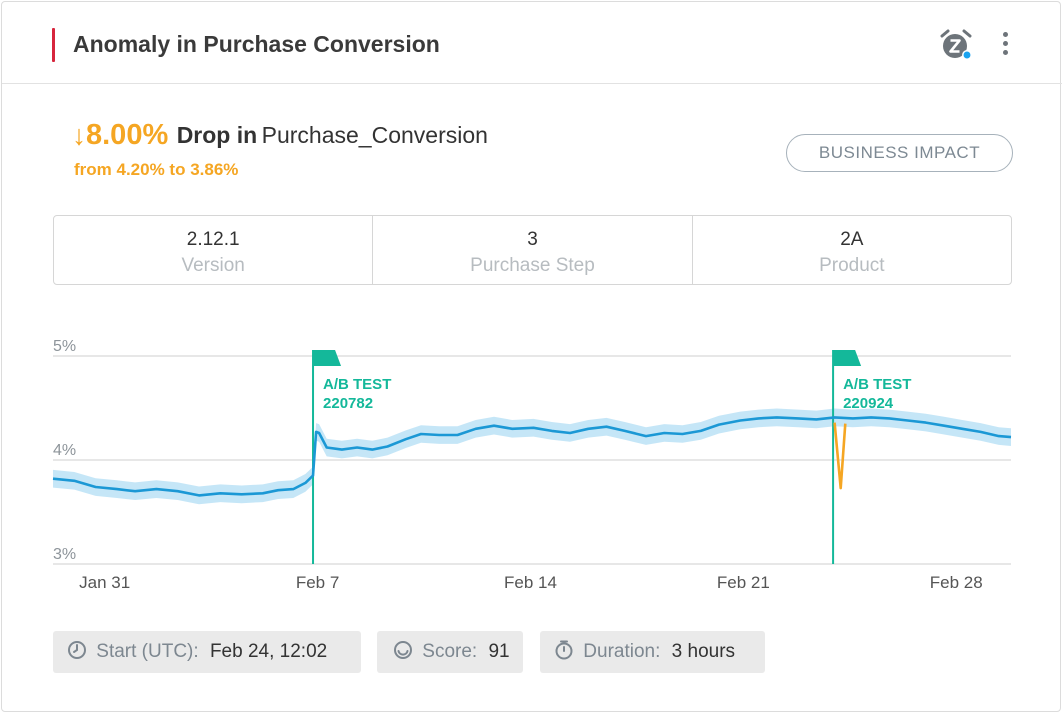  Describe the element at coordinates (127, 135) in the screenshot. I see `change-percent: 8.00%` at that location.